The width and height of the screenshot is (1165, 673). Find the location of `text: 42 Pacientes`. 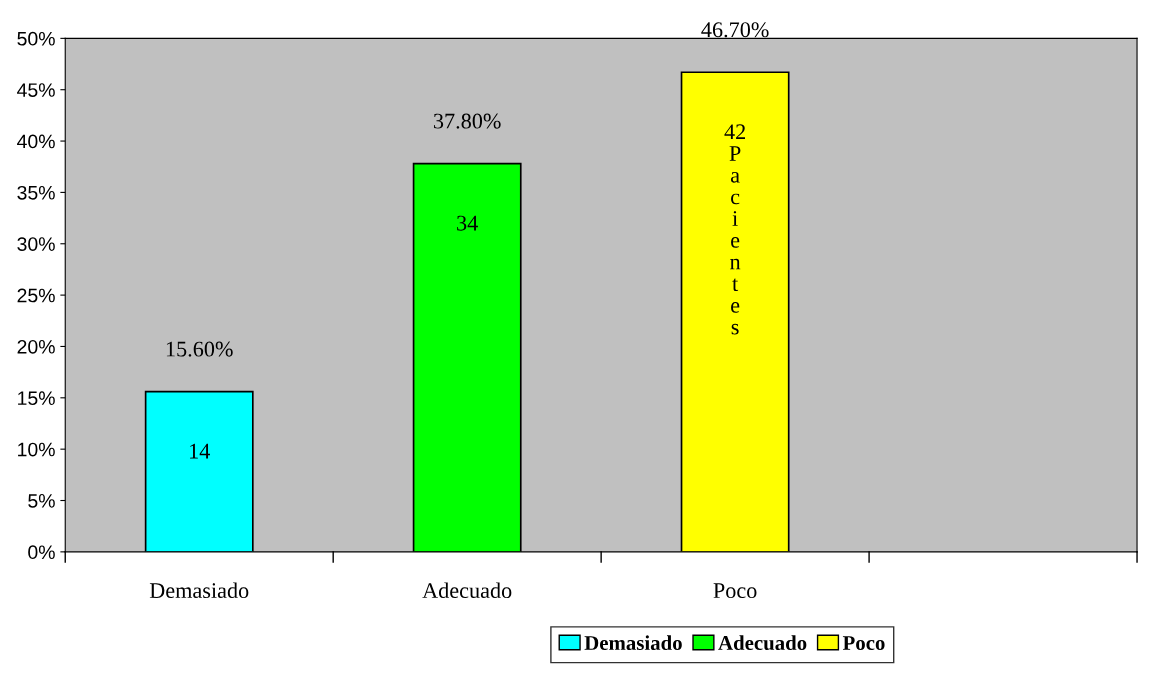

text: 42 Pacientes is located at coordinates (734, 229).